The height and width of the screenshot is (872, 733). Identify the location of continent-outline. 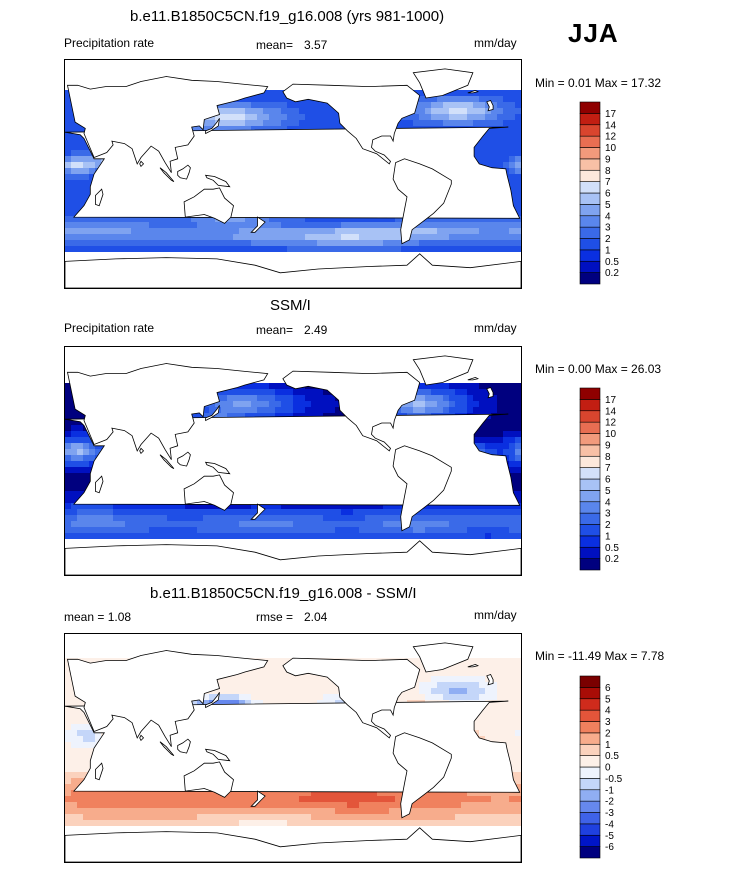
(422, 488).